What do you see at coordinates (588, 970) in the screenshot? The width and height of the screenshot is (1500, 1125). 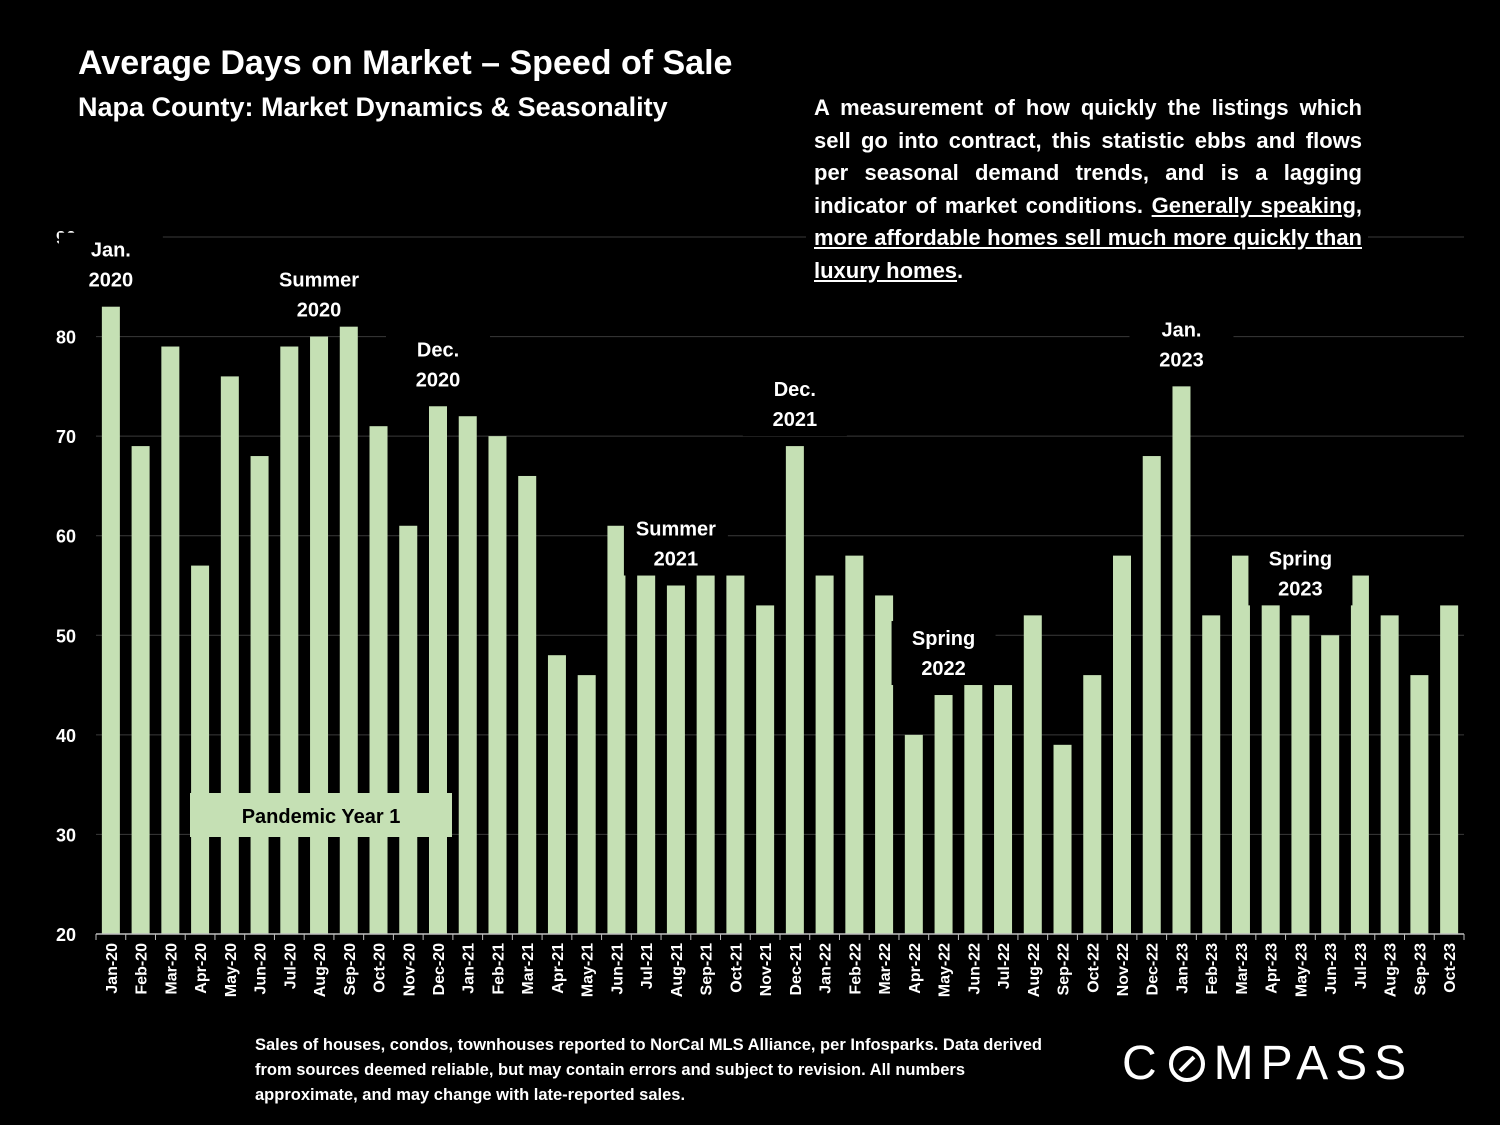 I see `x-tick-label: May-21` at bounding box center [588, 970].